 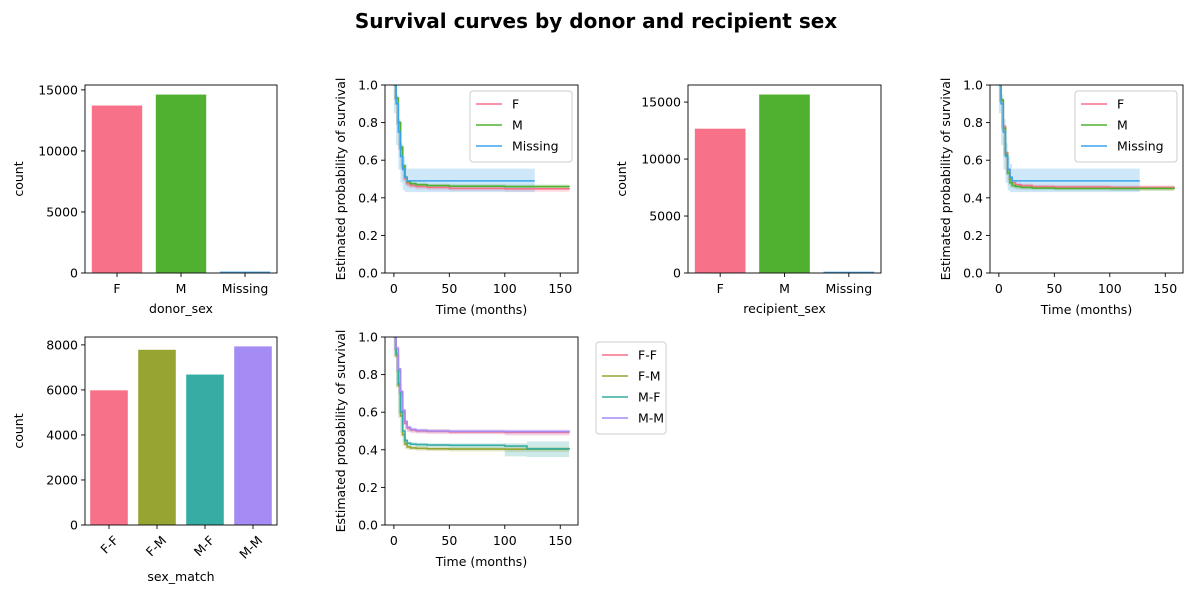 I want to click on legend: F-F F-M M-F M-M, so click(x=631, y=388).